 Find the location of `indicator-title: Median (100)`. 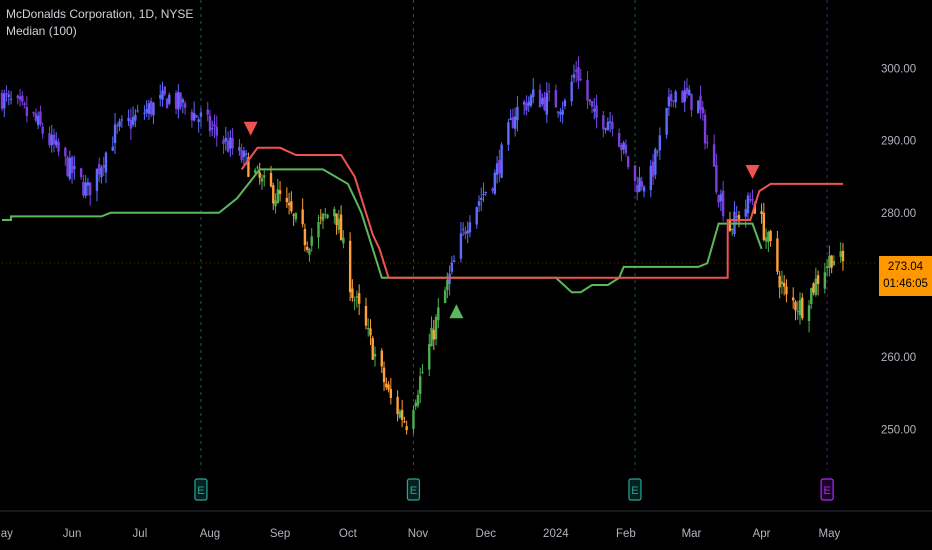

indicator-title: Median (100) is located at coordinates (41, 31).